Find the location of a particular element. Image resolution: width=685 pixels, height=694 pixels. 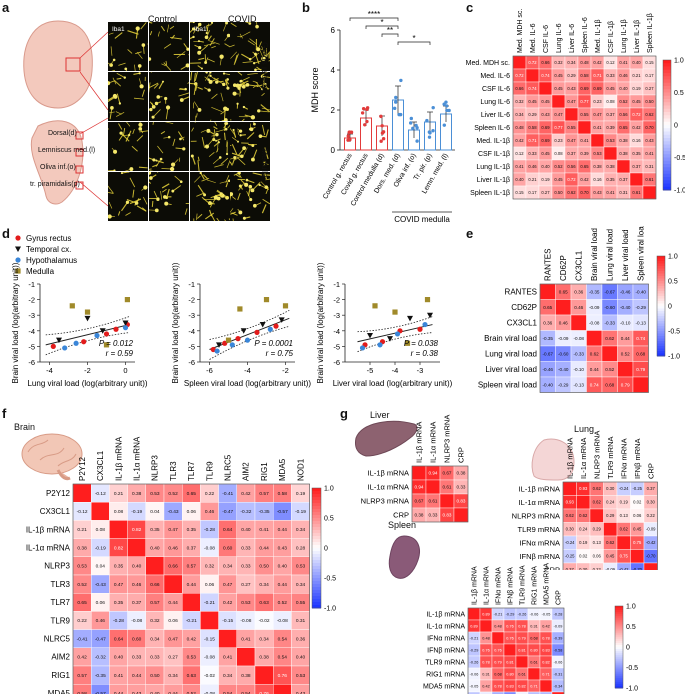

heatmap-col-label: TLR9 mRNA is located at coordinates (610, 457).